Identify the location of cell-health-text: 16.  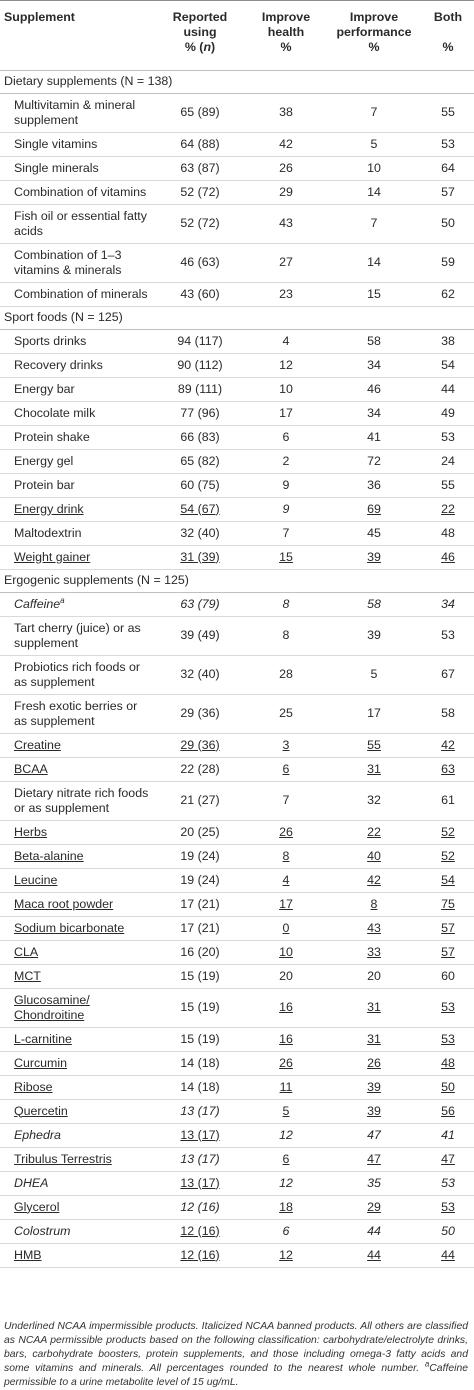
(286, 1007).